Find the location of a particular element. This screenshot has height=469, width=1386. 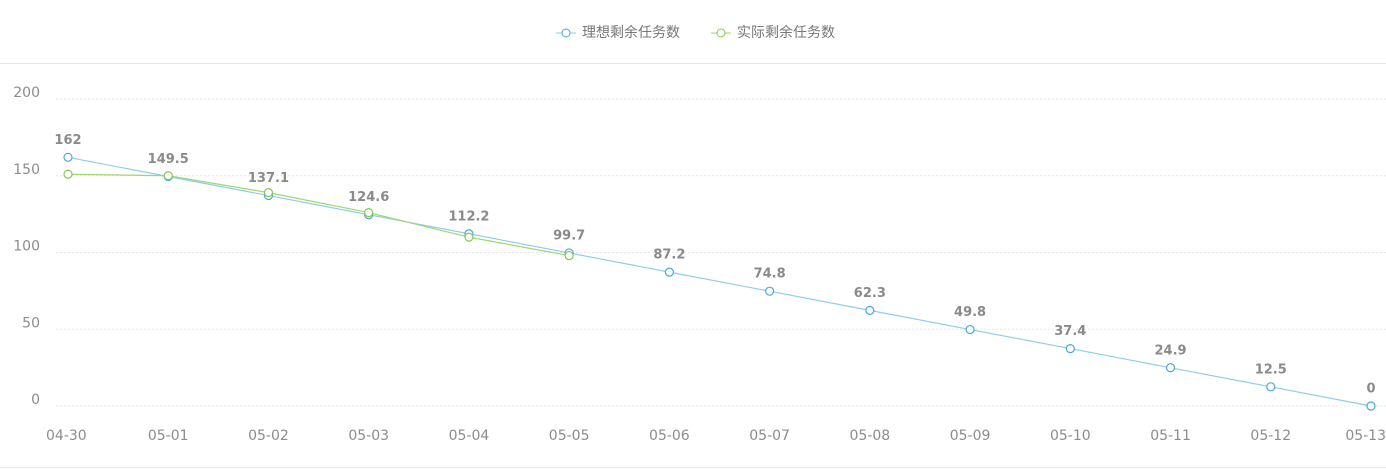

x-tick-label: 05-04 is located at coordinates (469, 436).